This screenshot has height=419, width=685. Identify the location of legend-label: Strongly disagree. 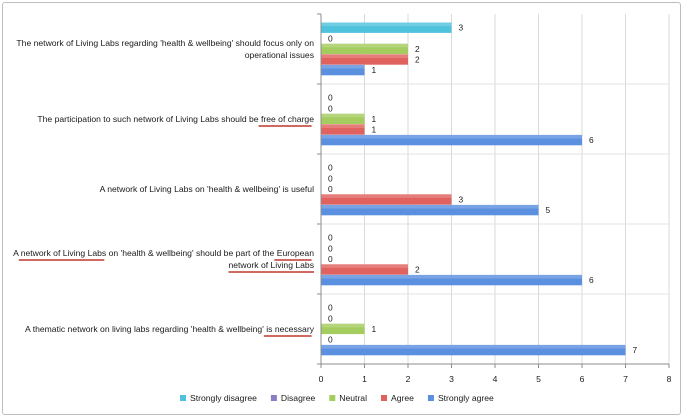
(223, 398).